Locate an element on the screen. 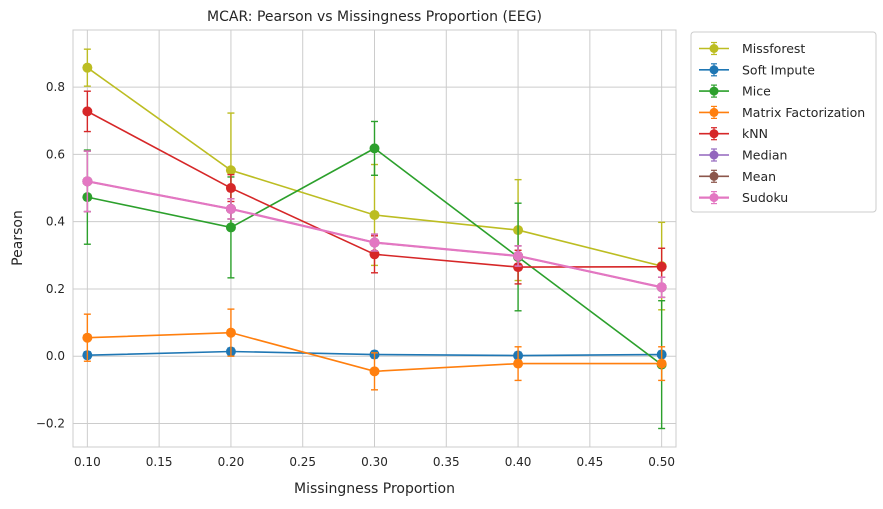  y-tick-label: 0.2 is located at coordinates (55, 289).